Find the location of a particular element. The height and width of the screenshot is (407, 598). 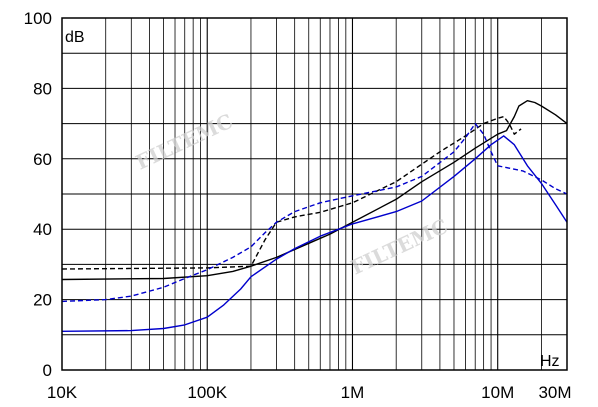

y-tick-label: 80 is located at coordinates (42, 88).